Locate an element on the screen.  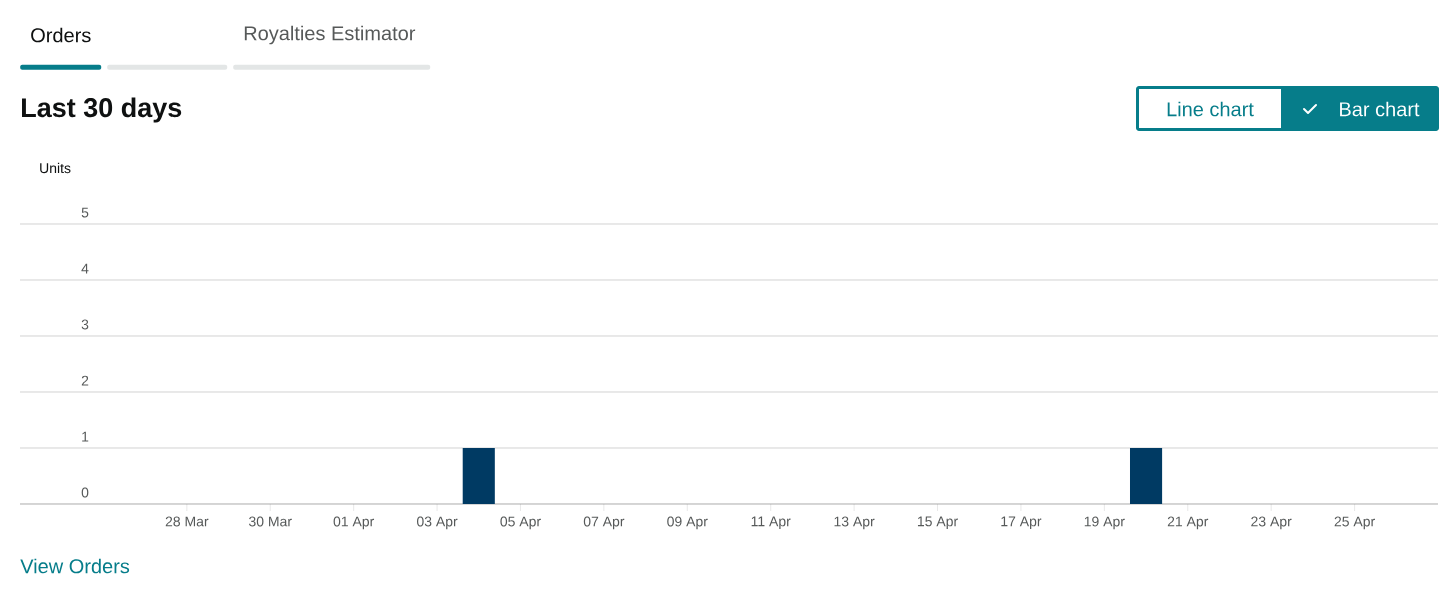
x-tick-label: 09 Apr is located at coordinates (687, 523).